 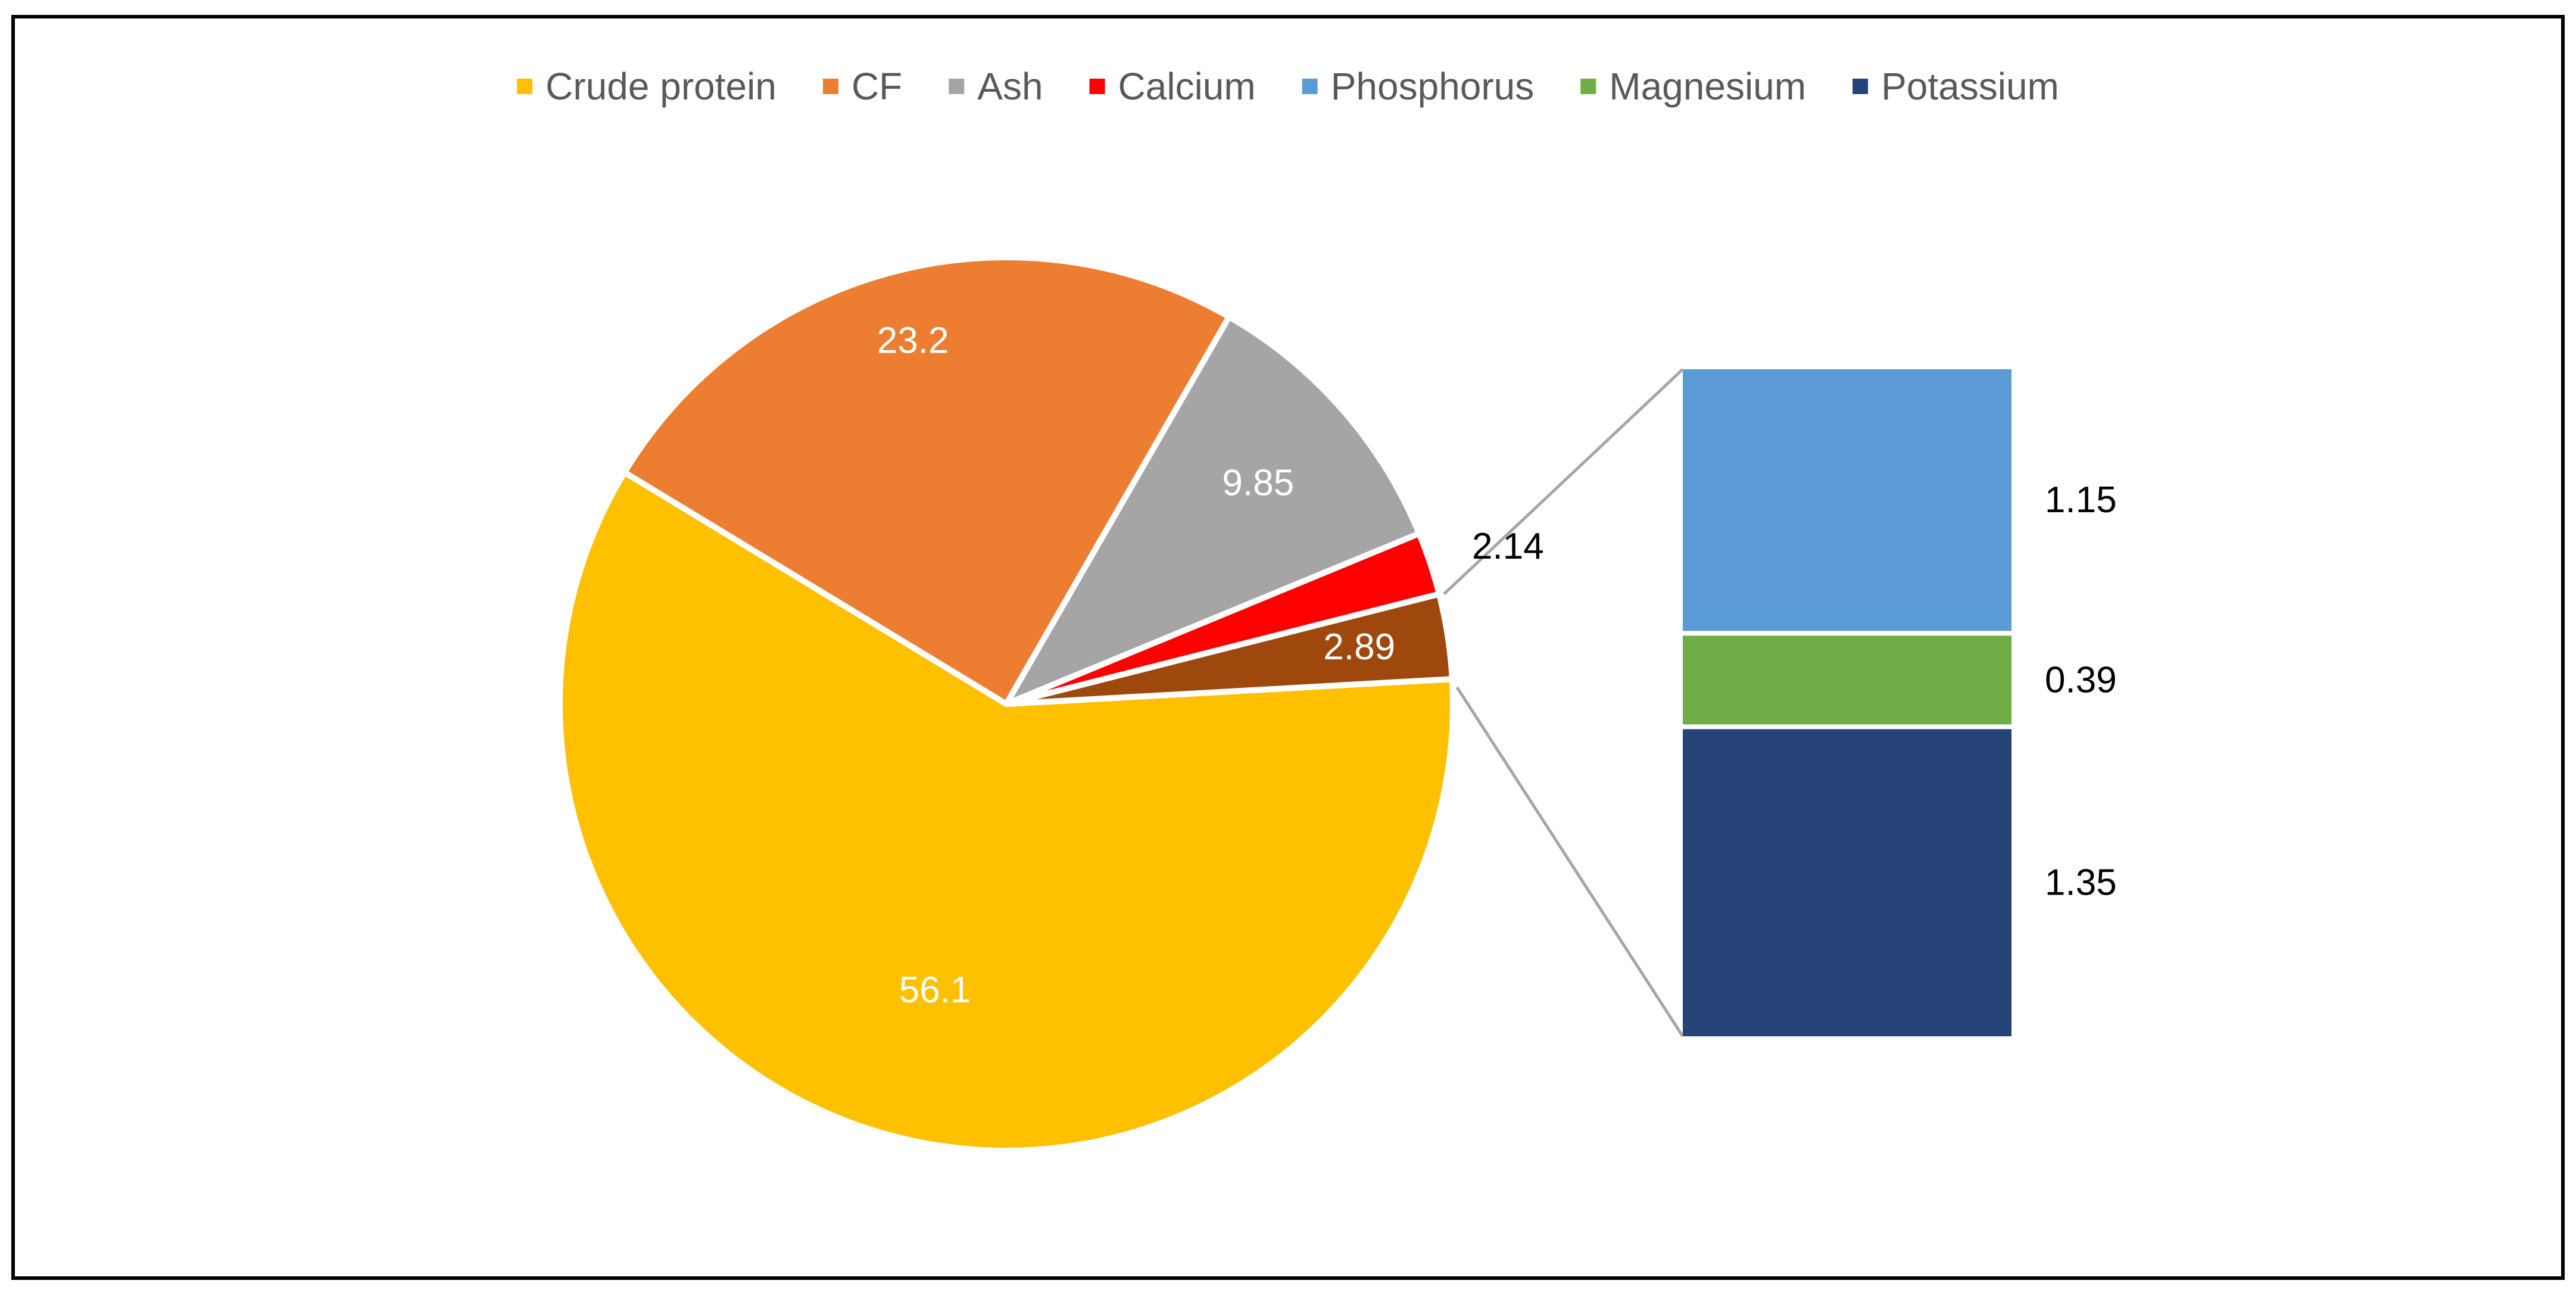 I want to click on legend-swatch-calcium, so click(x=1097, y=86).